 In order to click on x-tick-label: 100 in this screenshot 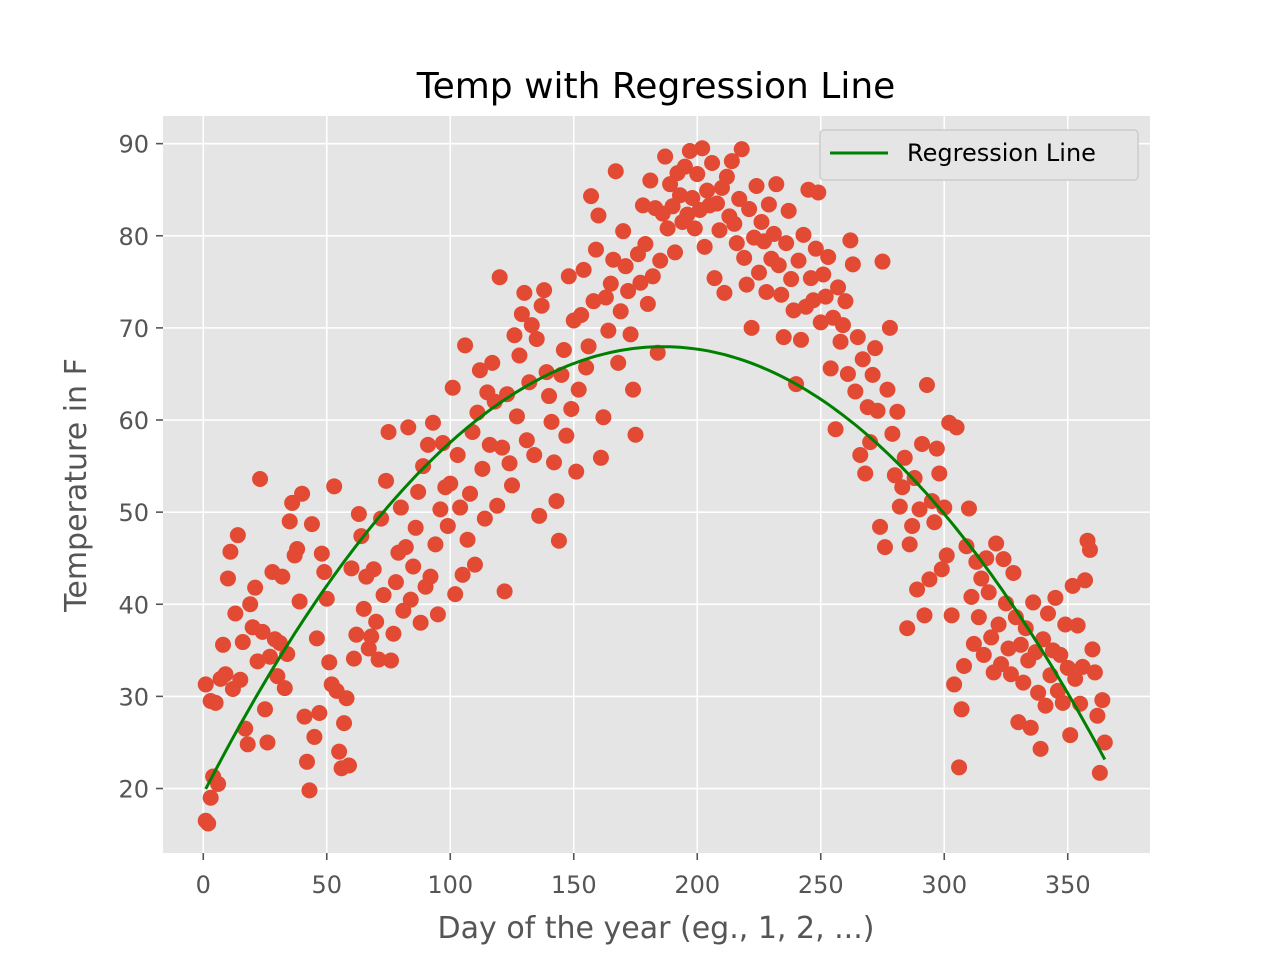, I will do `click(450, 885)`.